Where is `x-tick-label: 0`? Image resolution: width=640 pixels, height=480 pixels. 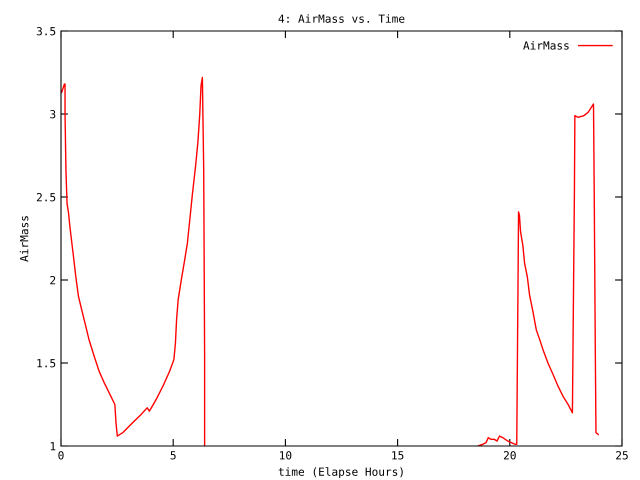
x-tick-label: 0 is located at coordinates (61, 455).